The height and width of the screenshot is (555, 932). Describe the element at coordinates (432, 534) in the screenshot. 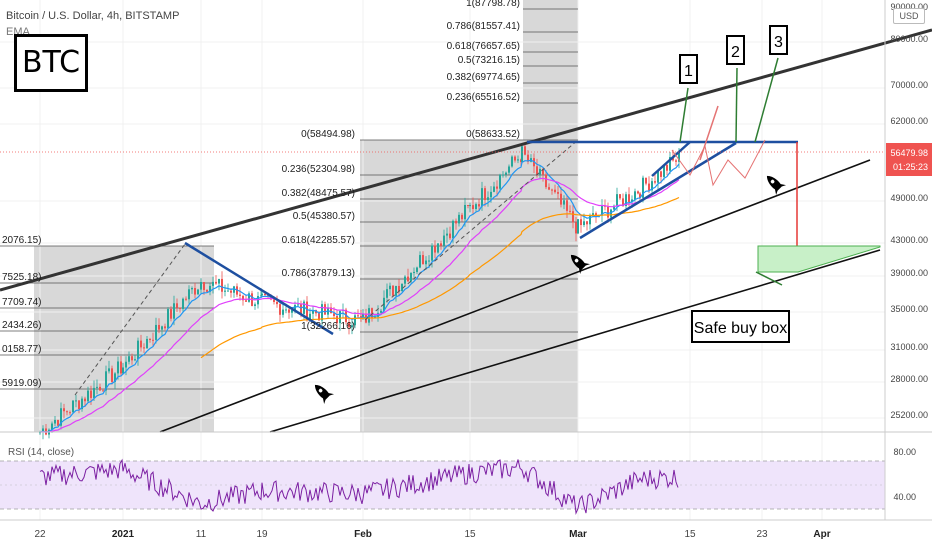

I see `time-axis: 22 2021 11 19 Feb 15 Mar 15 23 Apr` at that location.